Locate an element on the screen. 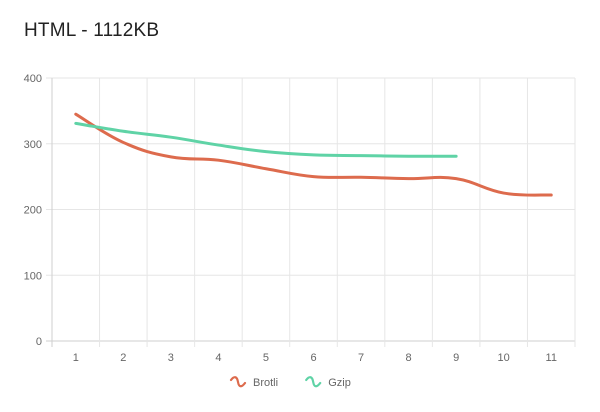  legend: Brotli Gzip is located at coordinates (290, 382).